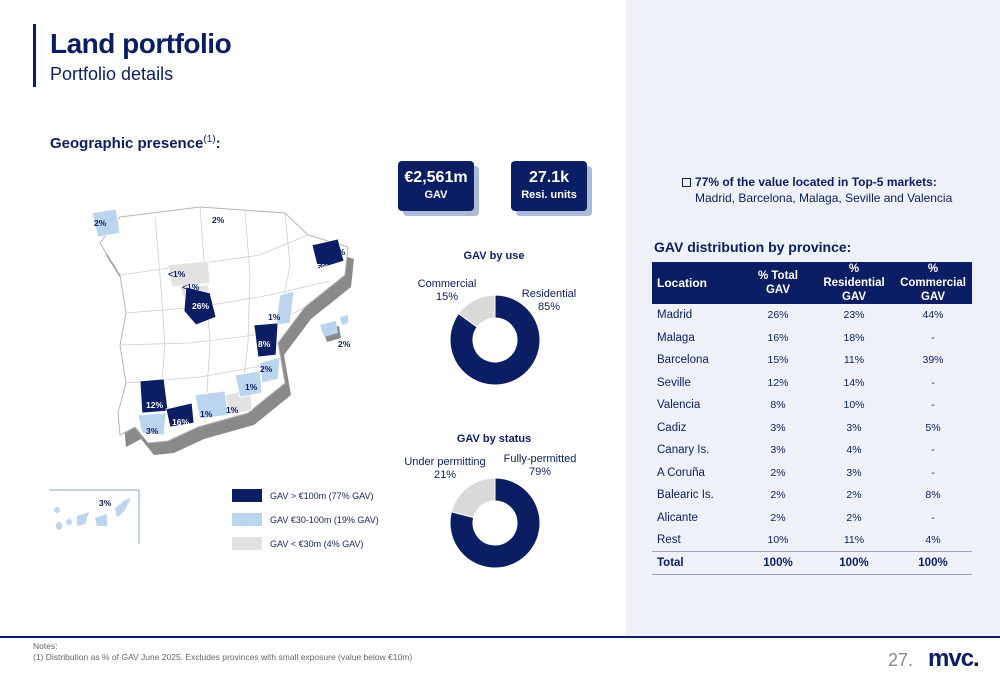 This screenshot has height=685, width=1000. What do you see at coordinates (697, 563) in the screenshot?
I see `total-cell-loc: Total` at bounding box center [697, 563].